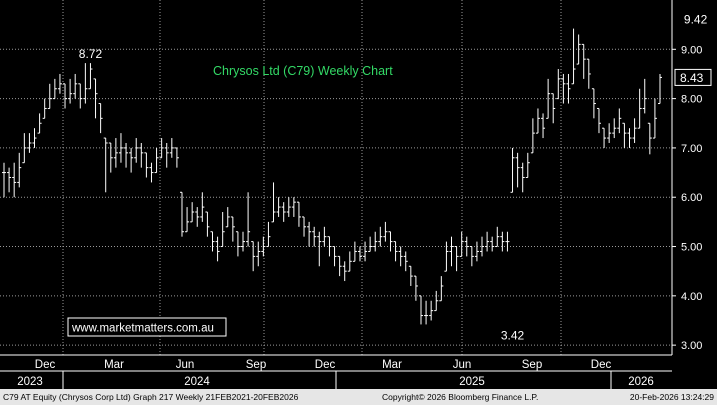  I want to click on y-tick-label-1: 4.00, so click(691, 297).